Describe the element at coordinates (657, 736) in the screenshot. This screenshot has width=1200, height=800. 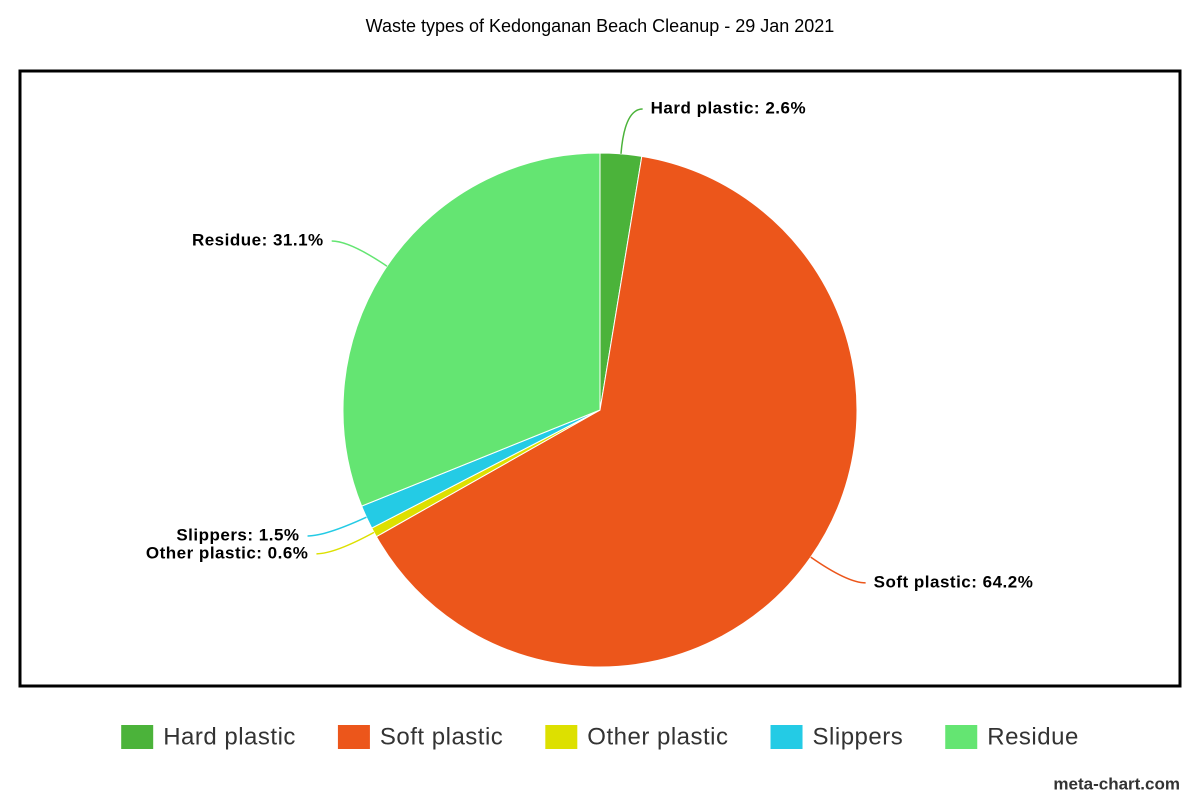
I see `legend-label: Other plastic` at that location.